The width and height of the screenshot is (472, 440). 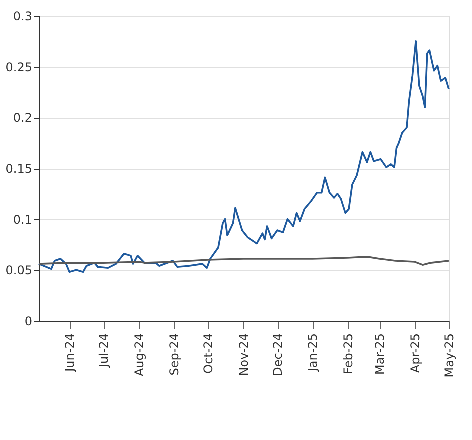 What do you see at coordinates (19, 271) in the screenshot?
I see `y-tick-label: 0.05` at bounding box center [19, 271].